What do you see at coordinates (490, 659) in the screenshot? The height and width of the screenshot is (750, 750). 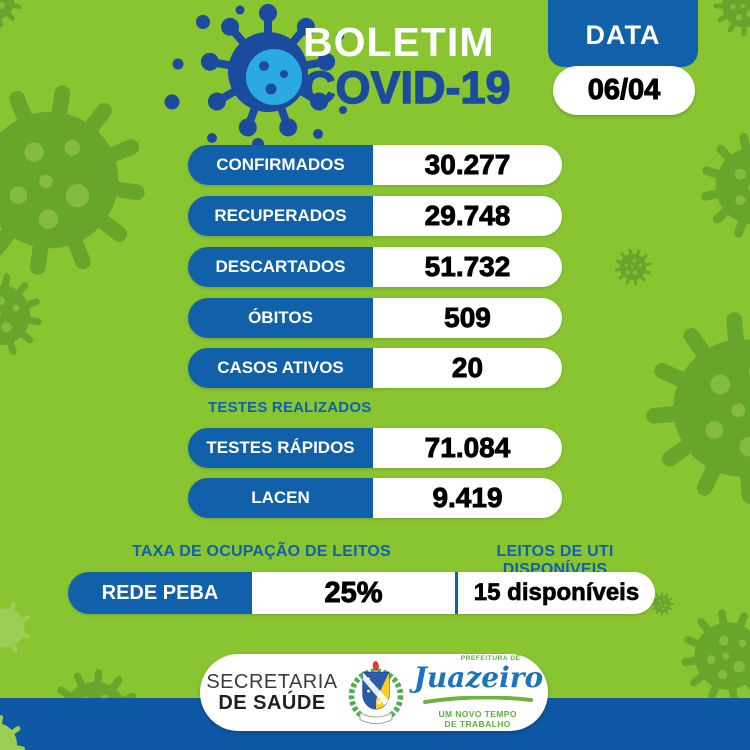 I see `prefecture-top-label: PREFEITURA DE` at bounding box center [490, 659].